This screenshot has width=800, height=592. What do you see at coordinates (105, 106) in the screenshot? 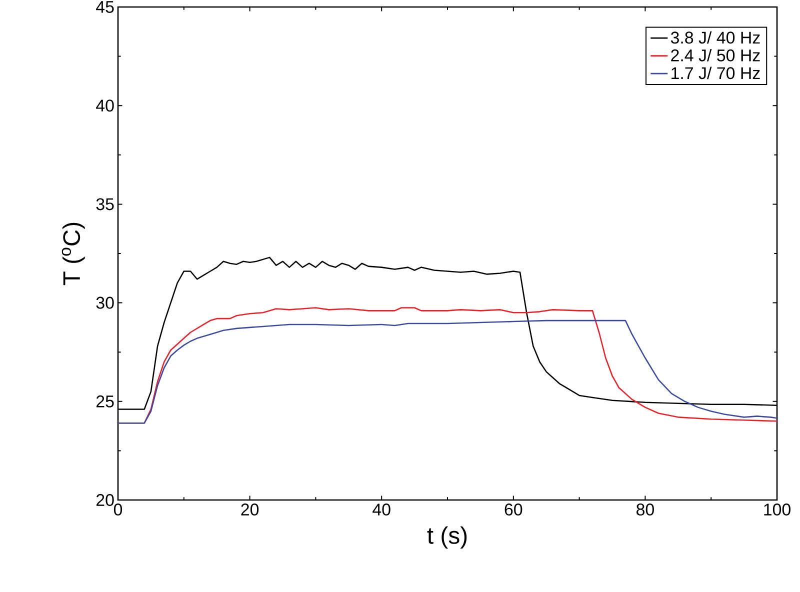
I see `y-tick-label: 40` at bounding box center [105, 106].